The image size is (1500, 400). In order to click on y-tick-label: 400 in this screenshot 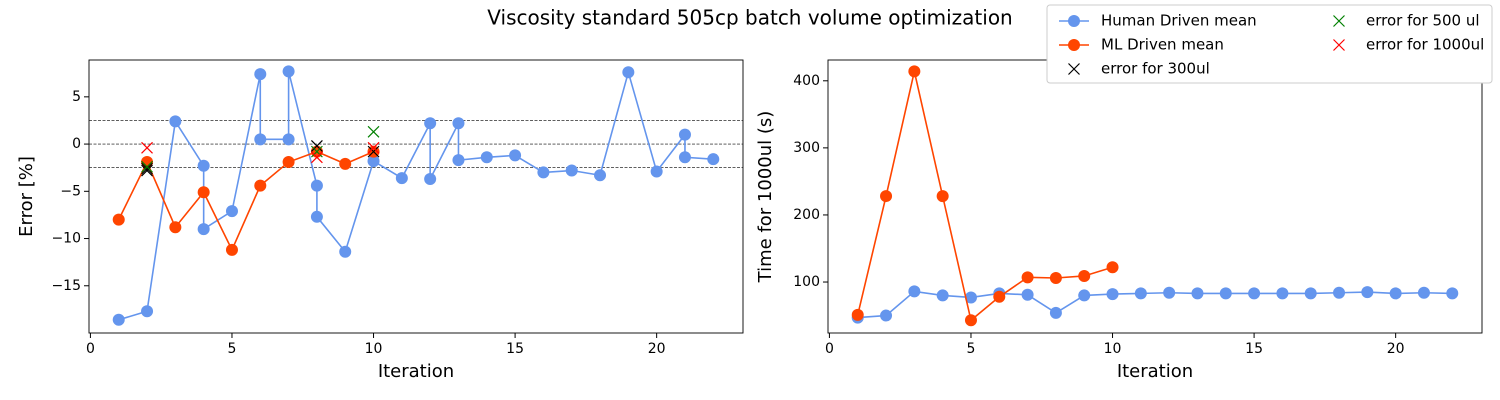, I will do `click(806, 81)`.